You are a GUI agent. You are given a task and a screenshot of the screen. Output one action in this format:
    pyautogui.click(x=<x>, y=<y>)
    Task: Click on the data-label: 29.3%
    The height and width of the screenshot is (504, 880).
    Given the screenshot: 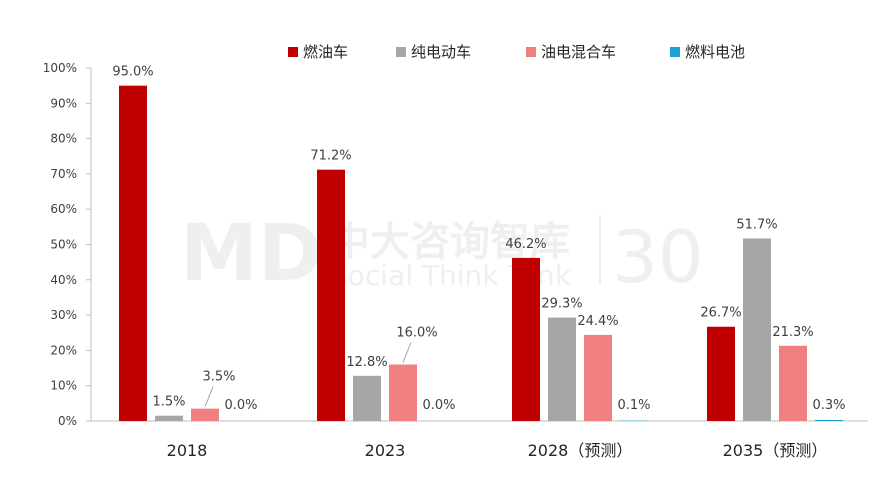 What is the action you would take?
    pyautogui.click(x=561, y=304)
    